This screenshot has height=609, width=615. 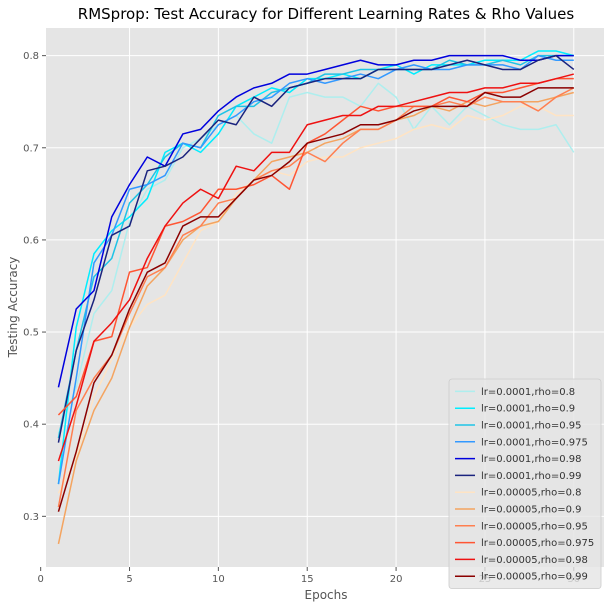 I want to click on legend-entry-9: lr=0.00005,rho=0.975, so click(x=537, y=543).